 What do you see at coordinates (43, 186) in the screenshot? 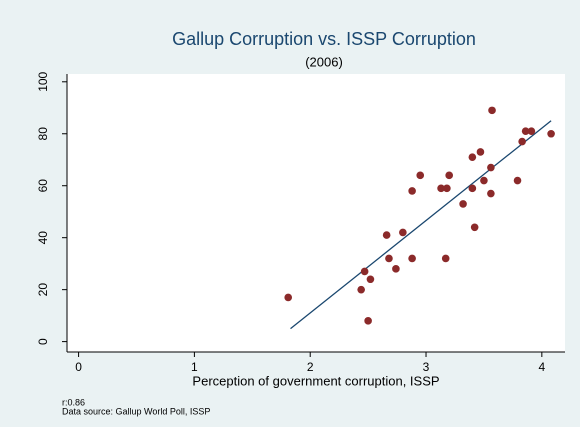
I see `y-tick-label: 60` at bounding box center [43, 186].